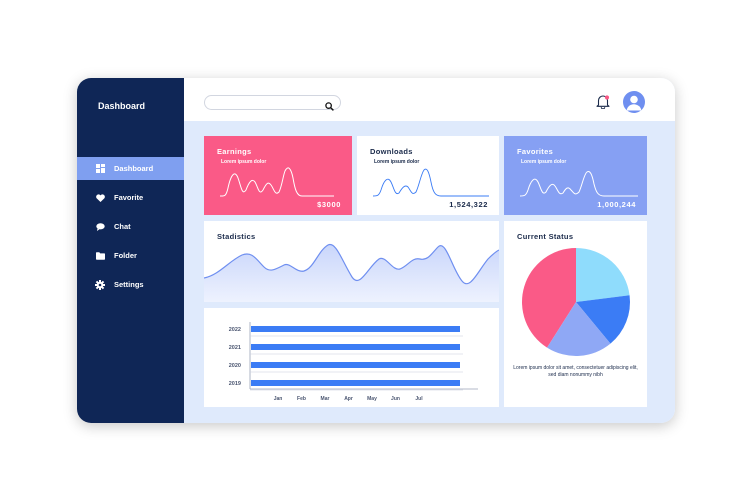 The image size is (751, 501). Describe the element at coordinates (468, 204) in the screenshot. I see `card-value: 1,524,322` at that location.